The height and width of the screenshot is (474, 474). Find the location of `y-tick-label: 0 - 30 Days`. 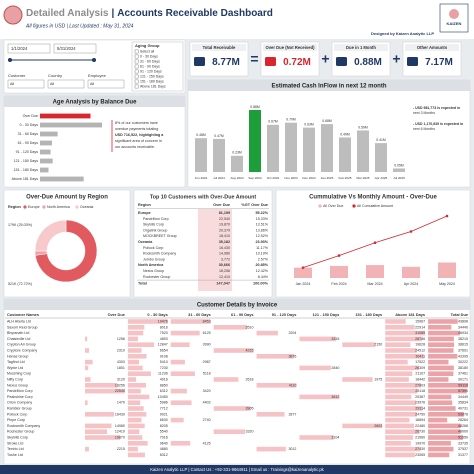

y-tick-label: 0 - 30 Days is located at coordinates (29, 125).